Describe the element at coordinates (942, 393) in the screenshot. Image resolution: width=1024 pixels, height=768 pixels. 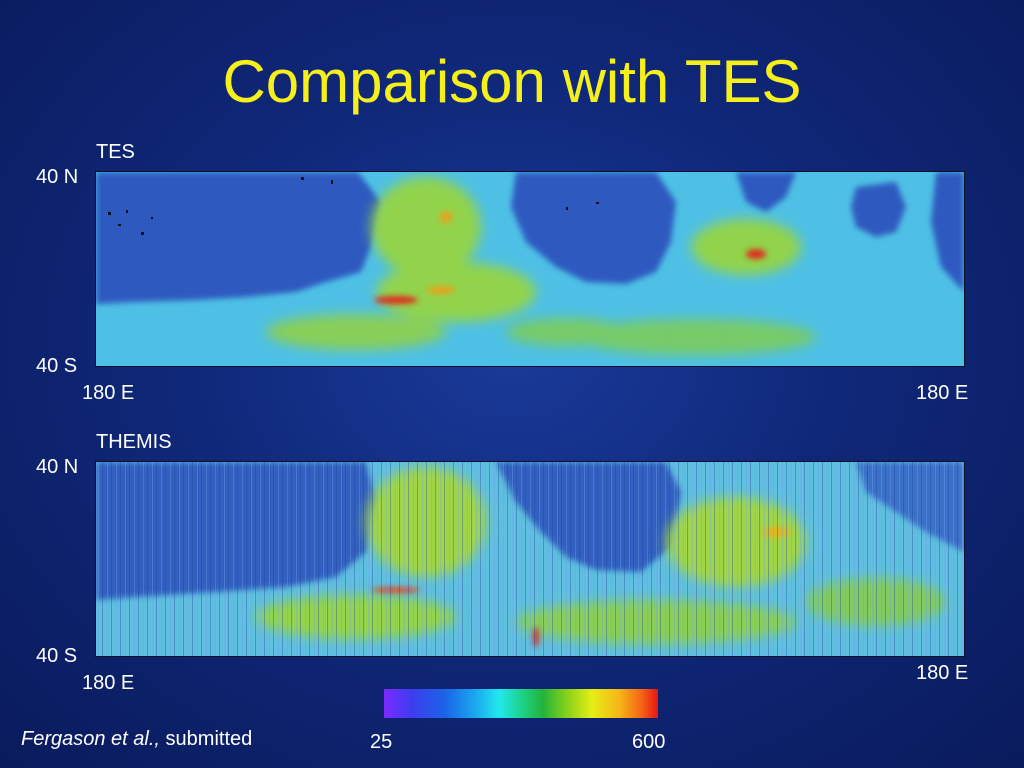
I see `tes-lon-right-label: 180 E` at that location.